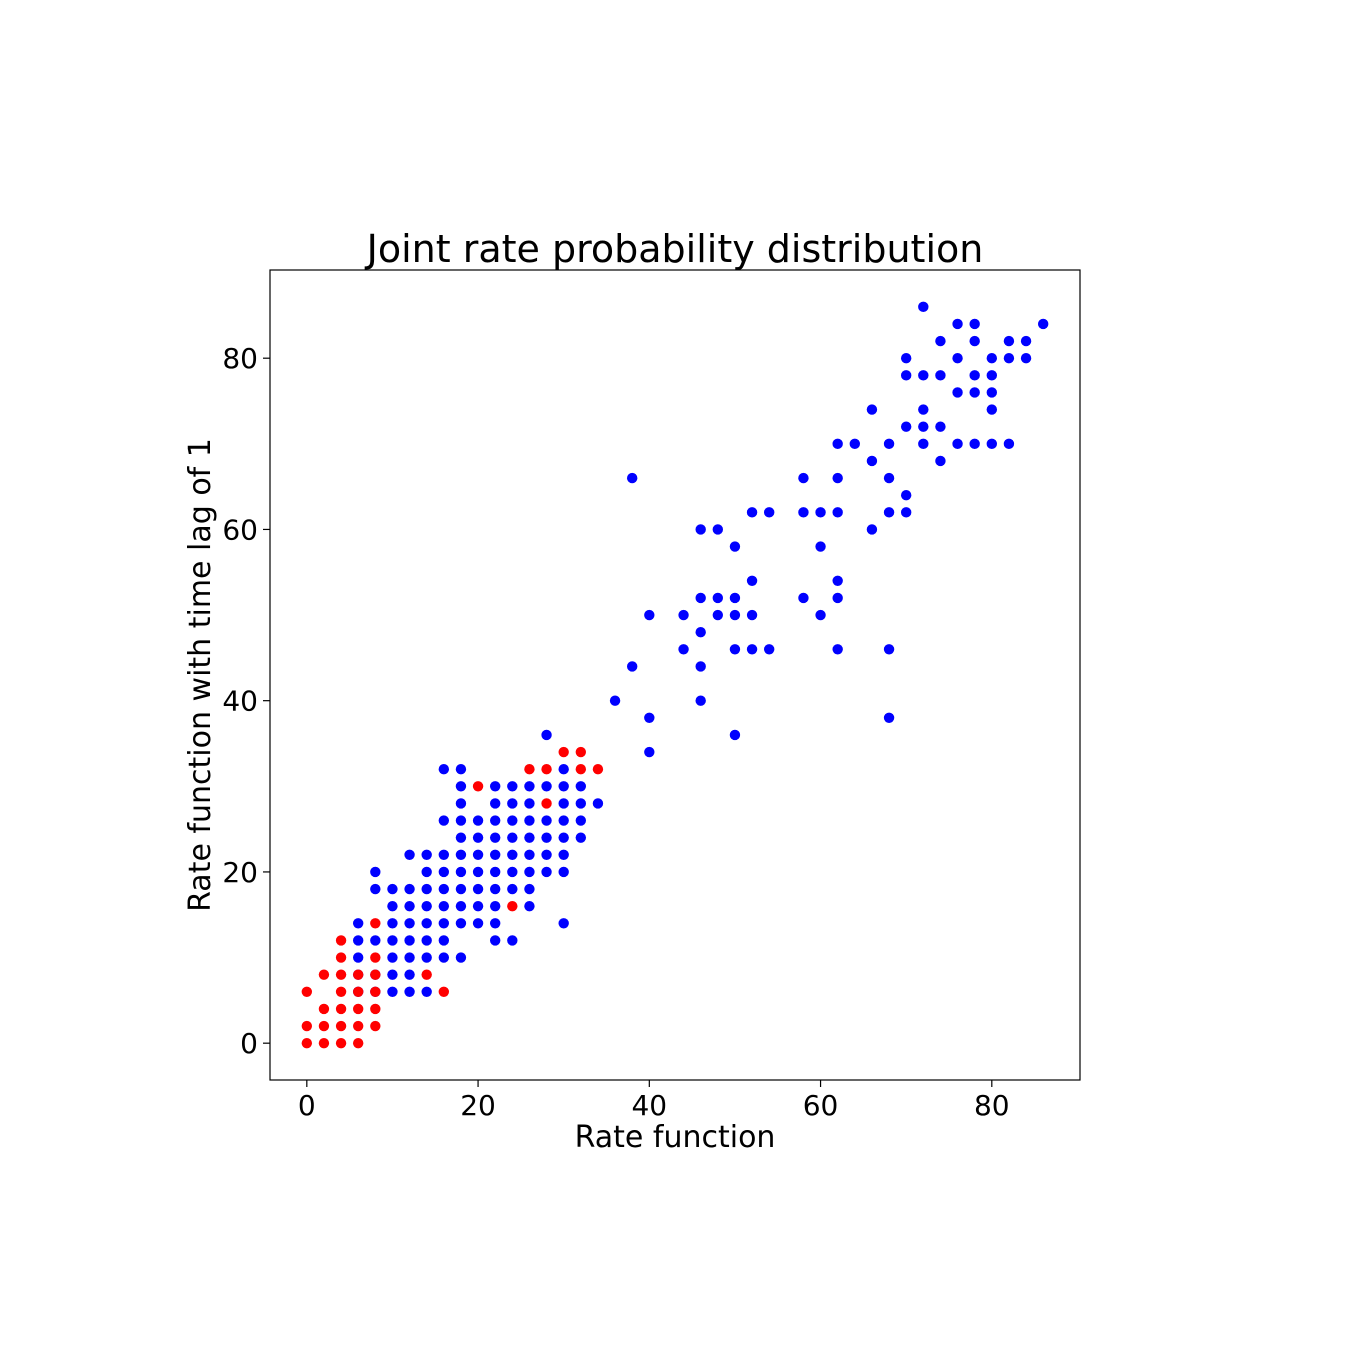 The width and height of the screenshot is (1350, 1350). I want to click on y-tick-label-0: 0, so click(249, 1043).